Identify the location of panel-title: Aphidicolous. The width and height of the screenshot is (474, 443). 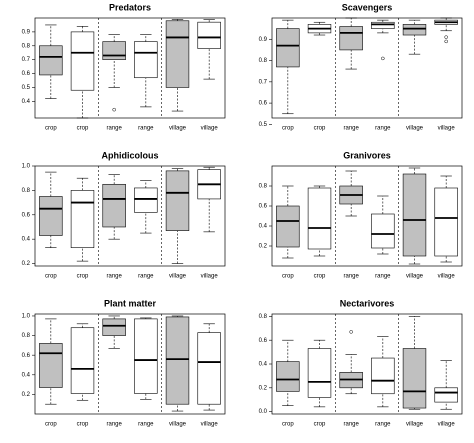
(130, 155).